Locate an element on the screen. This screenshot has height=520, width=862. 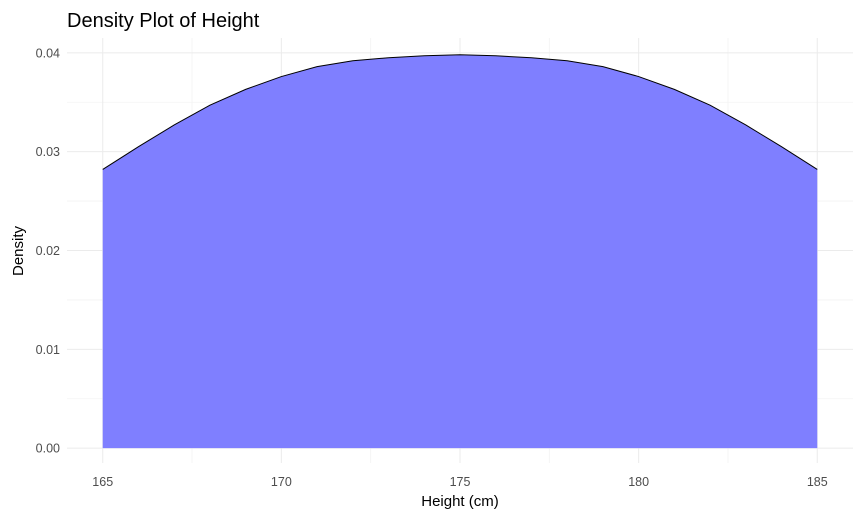
x-tick-label: 175 is located at coordinates (460, 482).